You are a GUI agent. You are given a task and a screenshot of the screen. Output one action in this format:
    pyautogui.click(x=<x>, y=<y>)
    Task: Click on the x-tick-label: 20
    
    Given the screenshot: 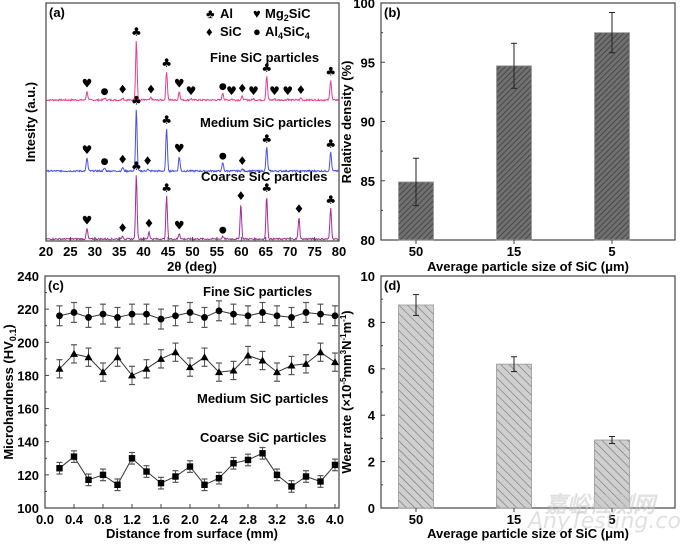 What is the action you would take?
    pyautogui.click(x=46, y=251)
    